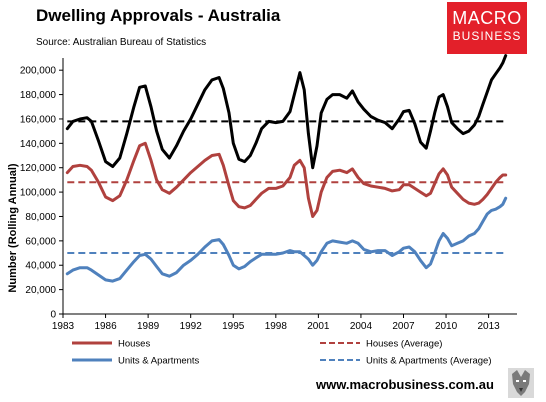 Image resolution: width=546 pixels, height=402 pixels. I want to click on macrobusiness-logo: MACRO BUSINESS, so click(487, 28).